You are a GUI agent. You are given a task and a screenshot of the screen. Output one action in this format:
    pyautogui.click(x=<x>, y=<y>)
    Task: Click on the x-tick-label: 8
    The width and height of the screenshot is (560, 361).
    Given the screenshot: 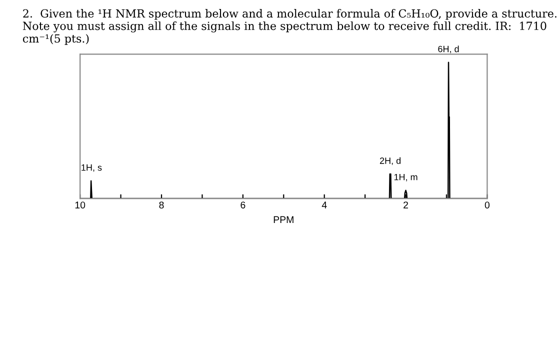 What is the action you would take?
    pyautogui.click(x=161, y=205)
    